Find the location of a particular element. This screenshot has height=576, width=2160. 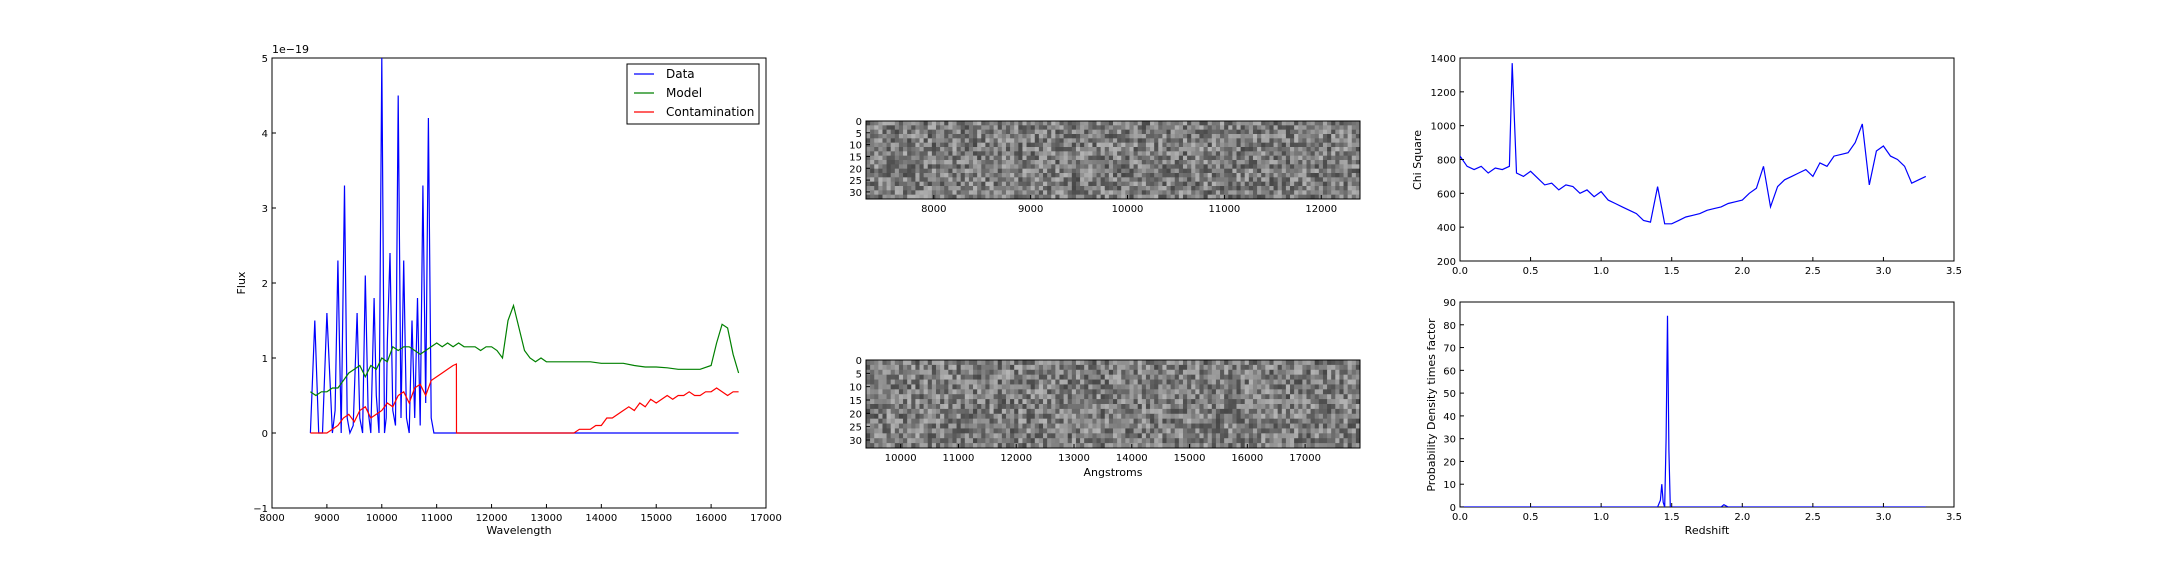

chi-square-xtick-label: 3.0 is located at coordinates (1883, 271).